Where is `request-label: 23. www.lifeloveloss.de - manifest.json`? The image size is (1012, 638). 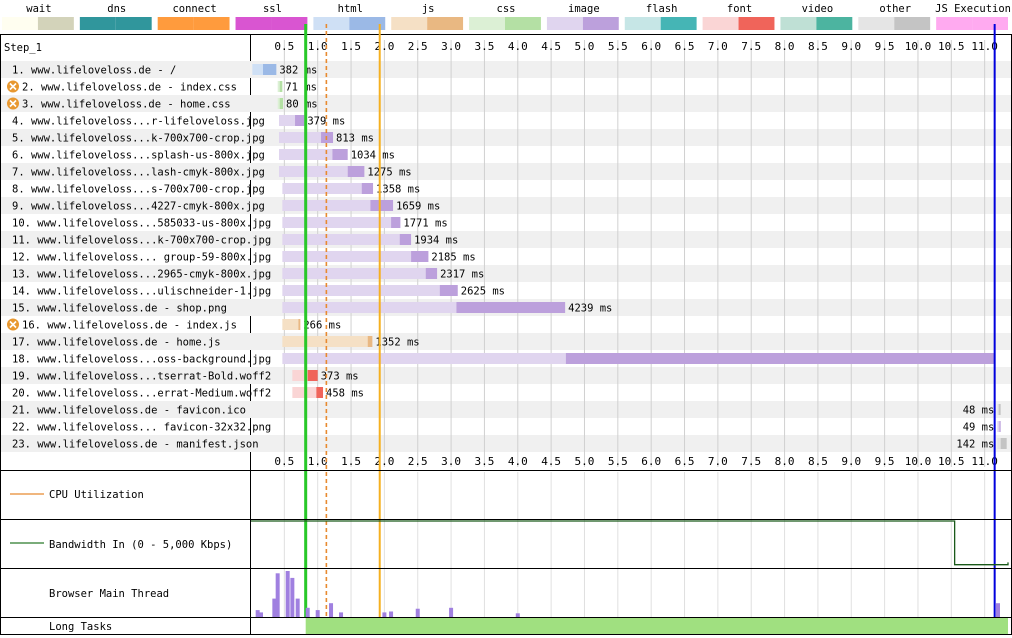 request-label: 23. www.lifeloveloss.de - manifest.json is located at coordinates (135, 445).